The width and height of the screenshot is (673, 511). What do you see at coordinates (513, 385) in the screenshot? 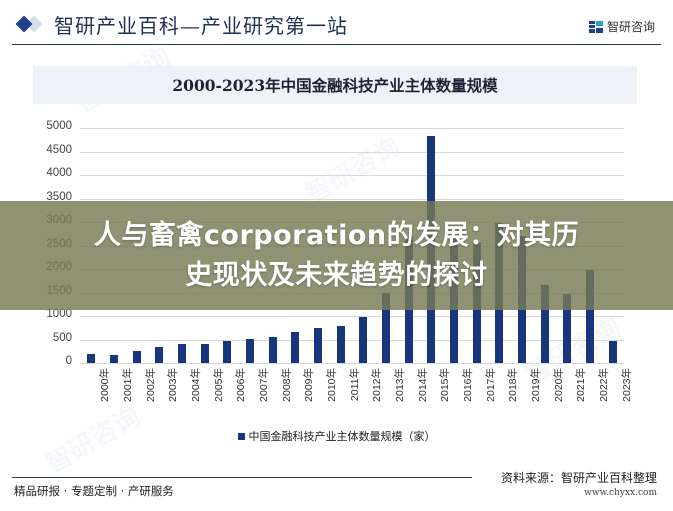
I see `x-tick-label: 2018年` at bounding box center [513, 385].